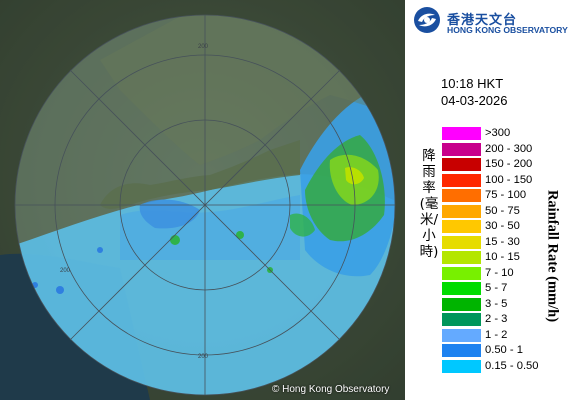 The width and height of the screenshot is (577, 400). What do you see at coordinates (506, 195) in the screenshot?
I see `legend-range-label: 75 - 100` at bounding box center [506, 195].